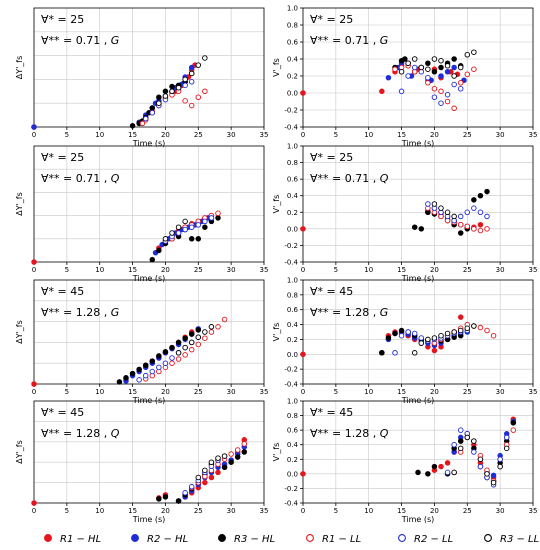  Describe the element at coordinates (80, 539) in the screenshot. I see `legend-label: R1 − HL` at that location.